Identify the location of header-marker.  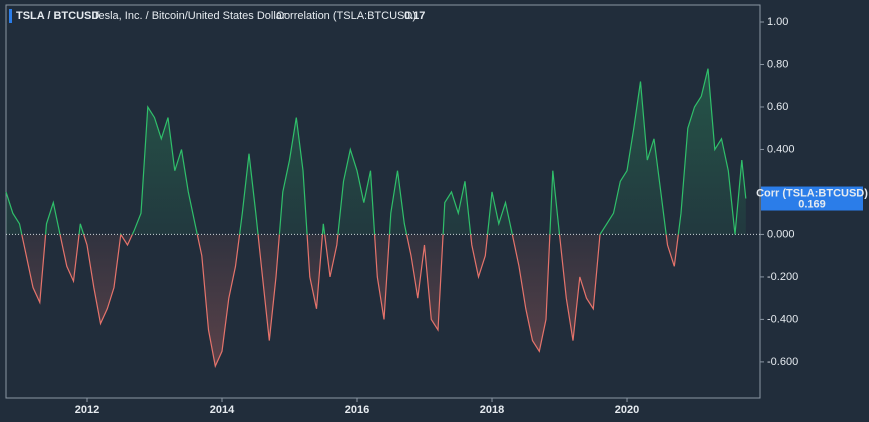
(10, 16).